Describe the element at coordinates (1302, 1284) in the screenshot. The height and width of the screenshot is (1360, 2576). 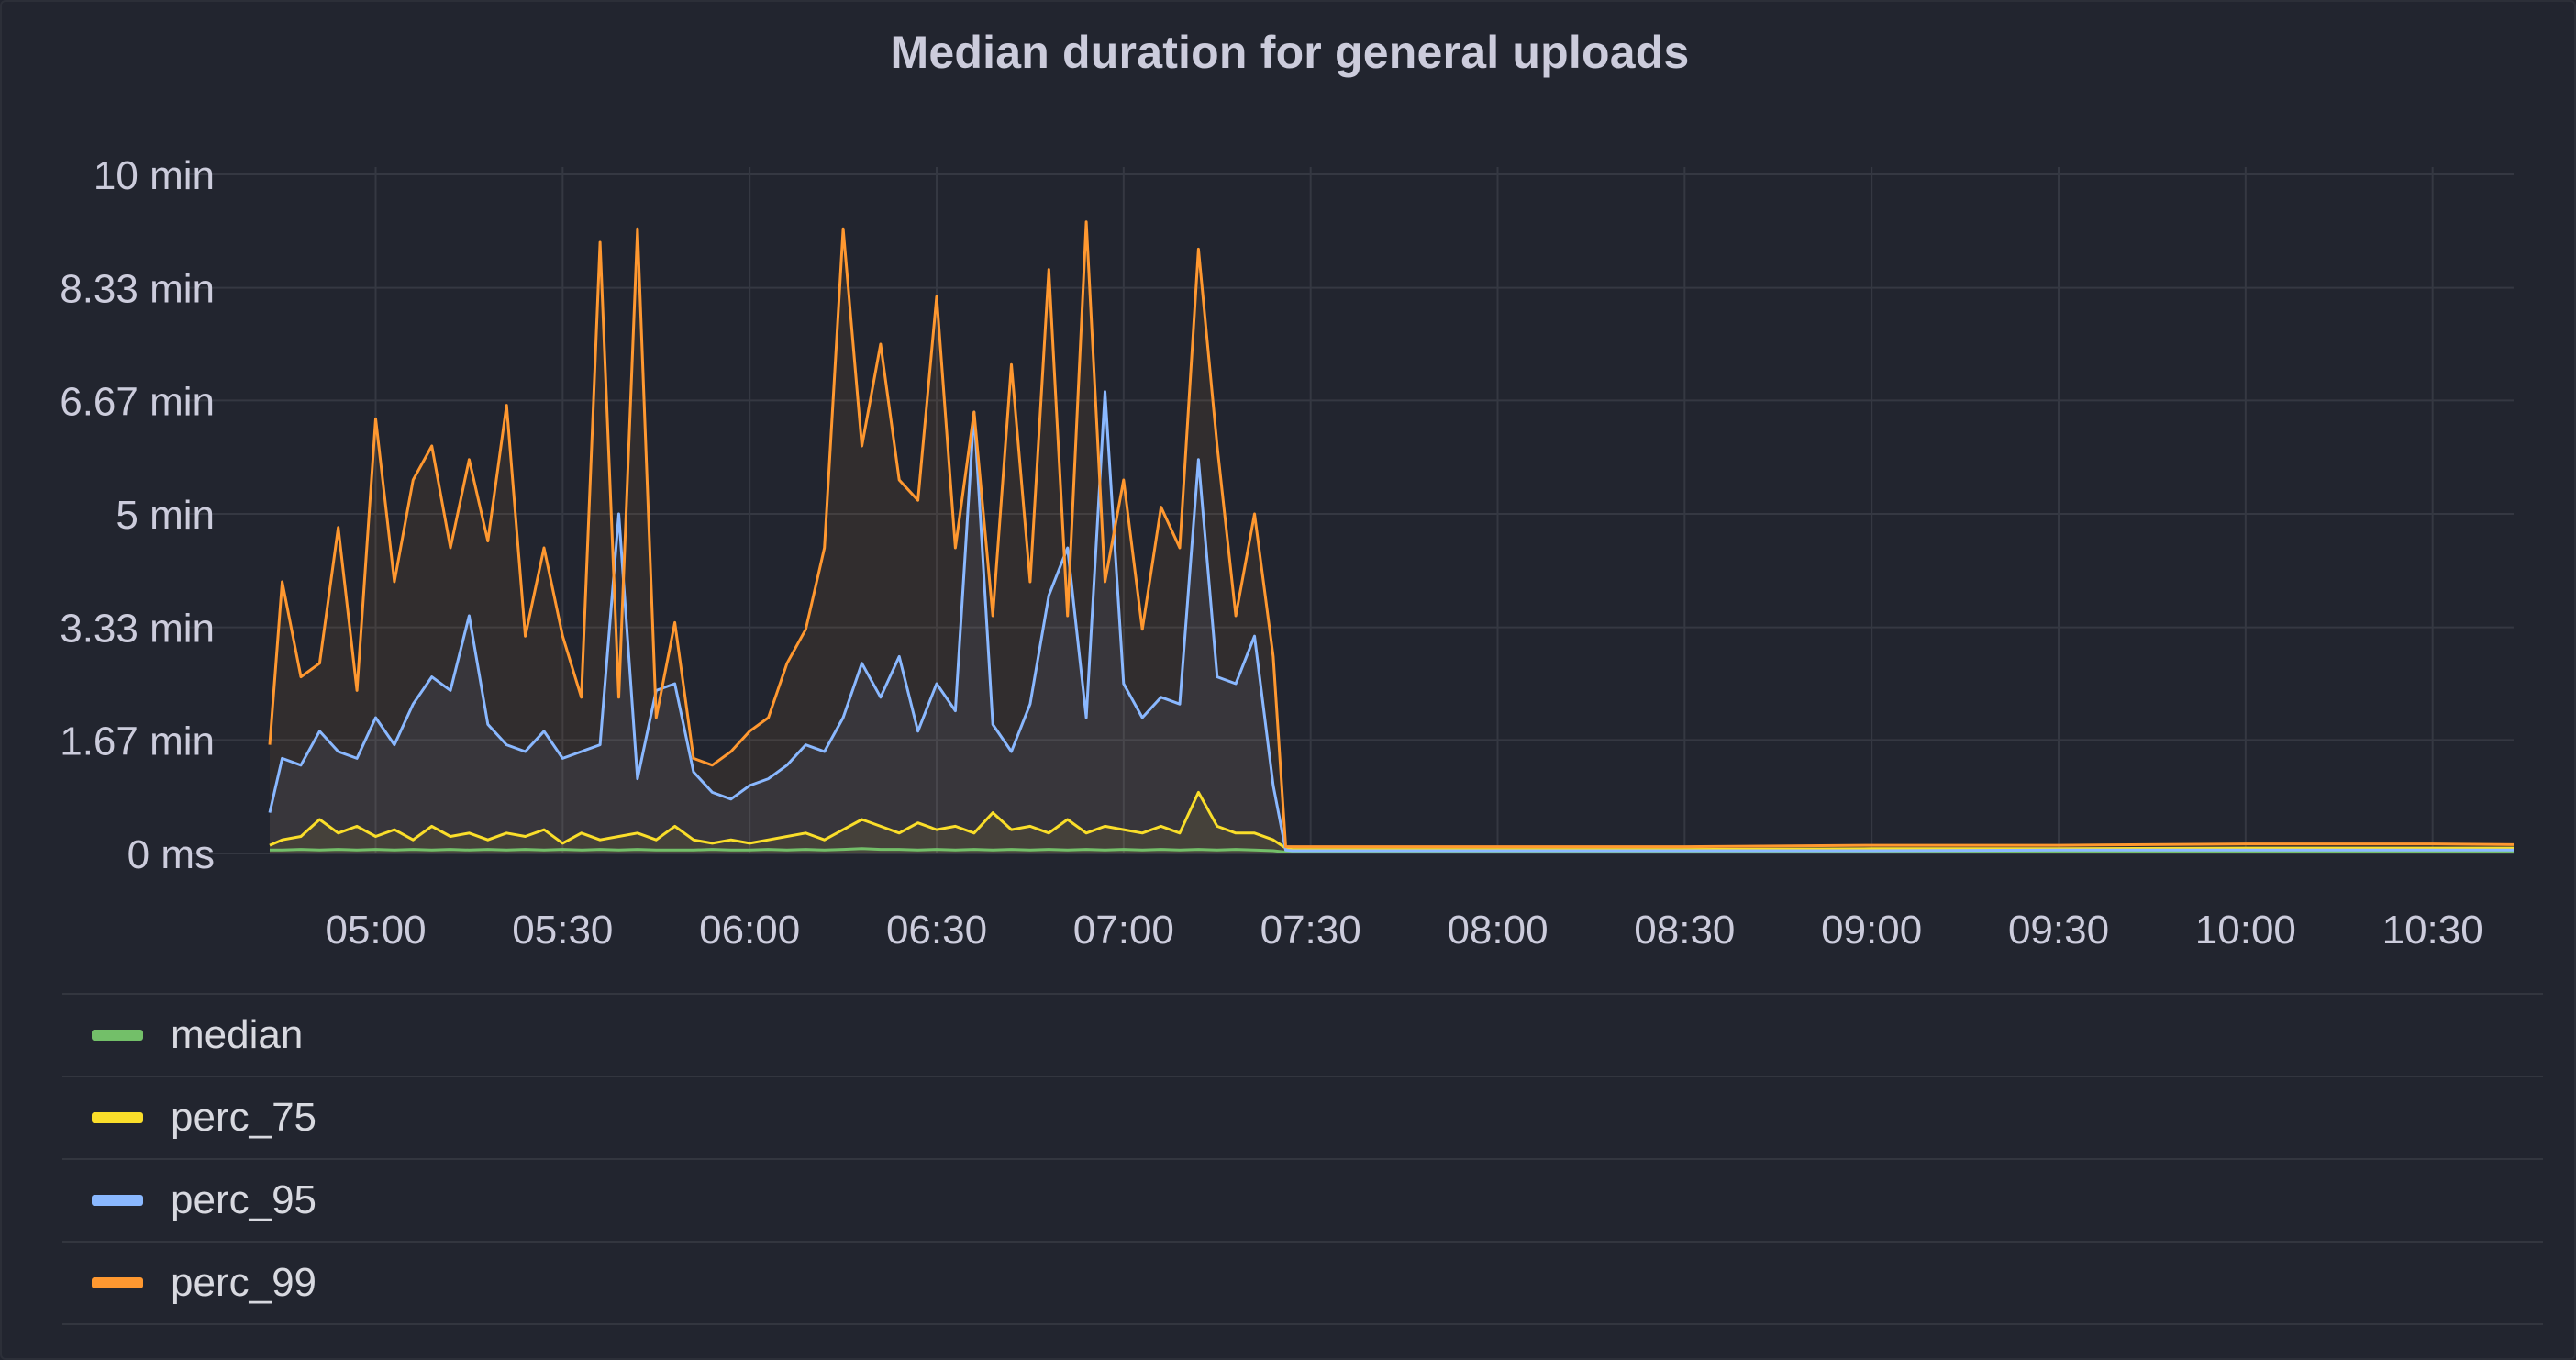
I see `legend-item-perc_99: perc_99` at that location.